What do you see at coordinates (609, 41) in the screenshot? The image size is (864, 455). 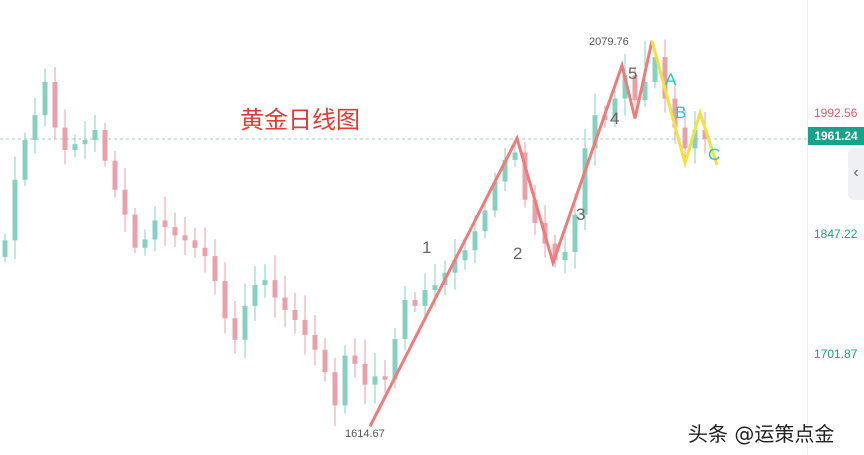 I see `high-label: 2079.76` at bounding box center [609, 41].